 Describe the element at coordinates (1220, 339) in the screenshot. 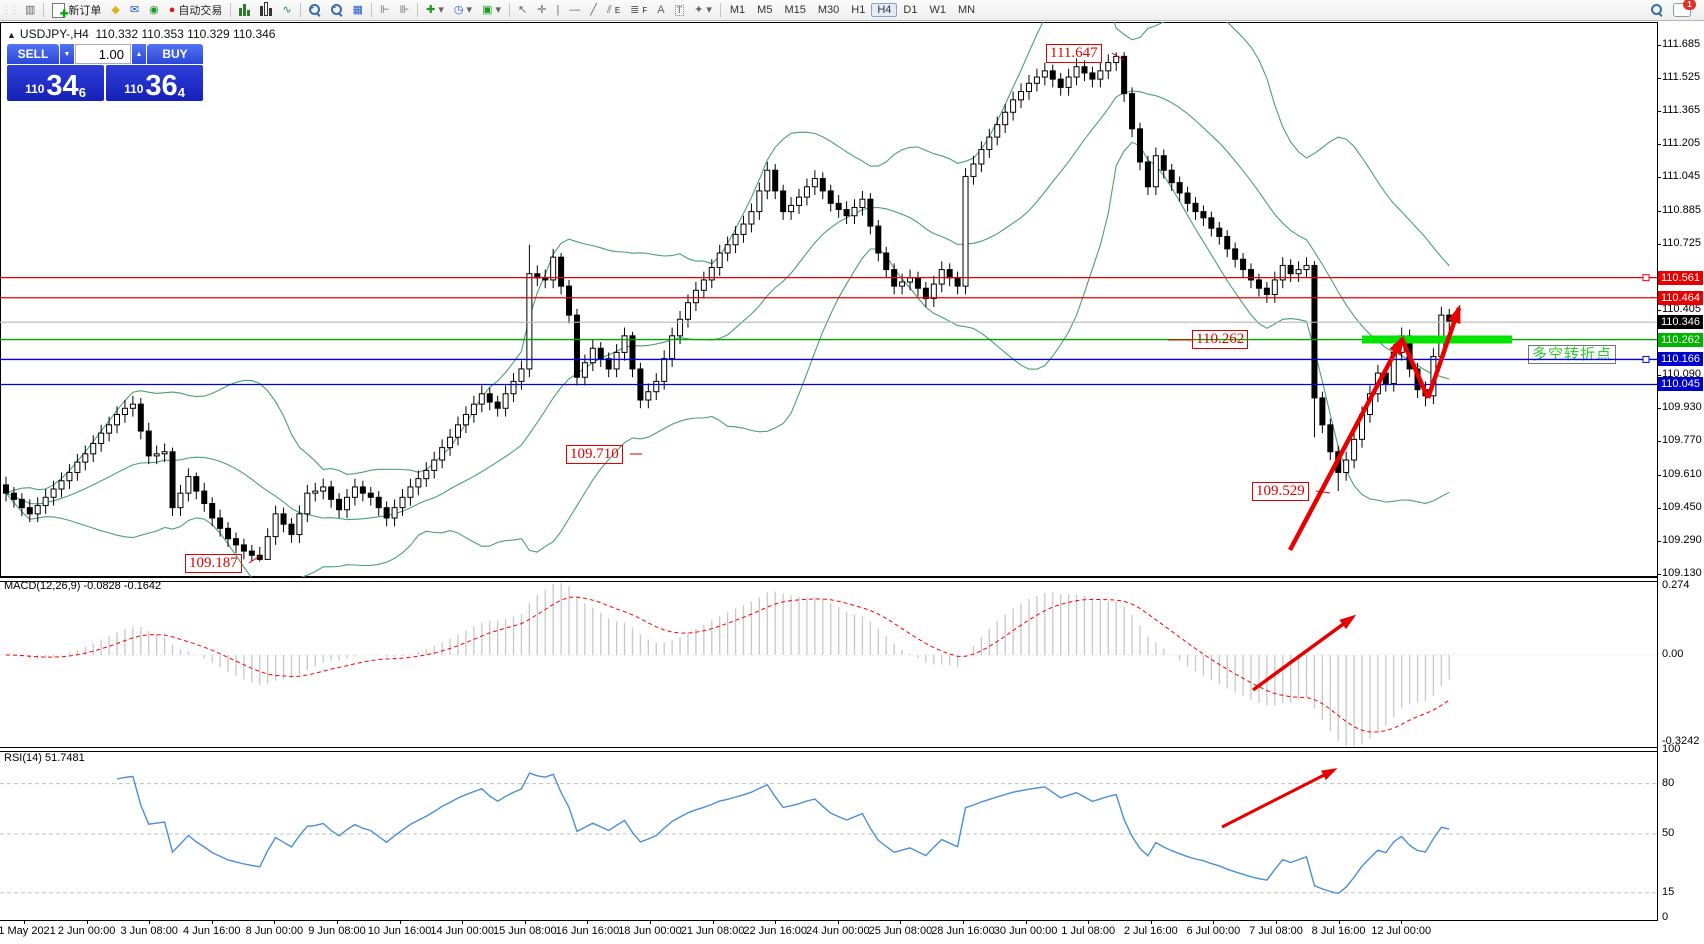

I see `price-callout-label: 110.262` at that location.